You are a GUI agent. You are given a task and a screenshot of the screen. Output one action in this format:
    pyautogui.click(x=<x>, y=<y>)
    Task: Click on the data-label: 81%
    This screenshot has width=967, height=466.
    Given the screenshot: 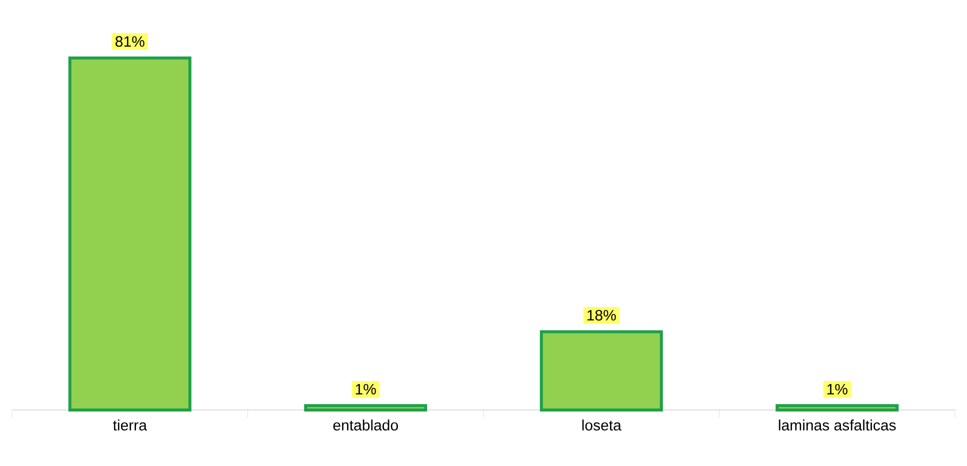 What is the action you would take?
    pyautogui.click(x=130, y=41)
    